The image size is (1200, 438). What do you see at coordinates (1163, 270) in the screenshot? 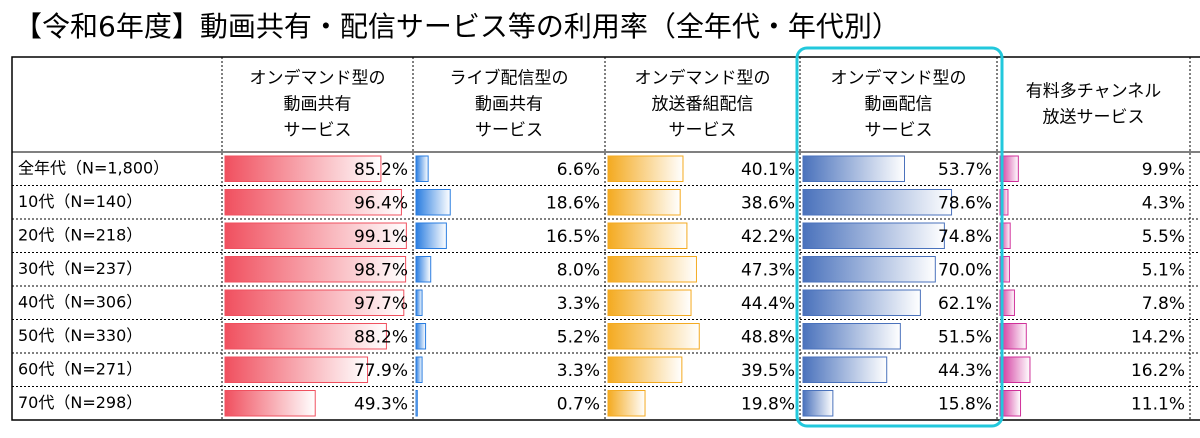
I see `value-label: 5.1%` at bounding box center [1163, 270].